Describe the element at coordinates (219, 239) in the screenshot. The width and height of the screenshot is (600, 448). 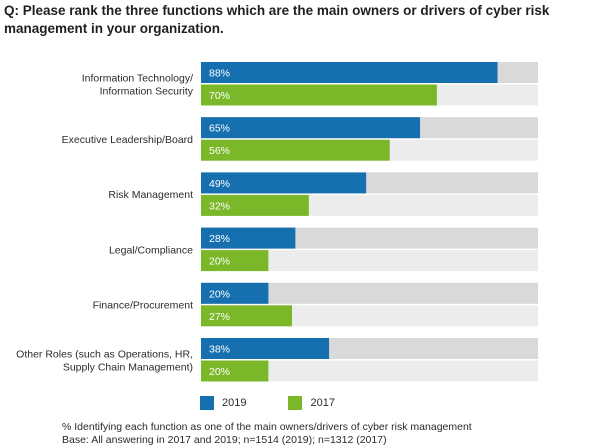
I see `bar-value-label-2019: 28%` at that location.